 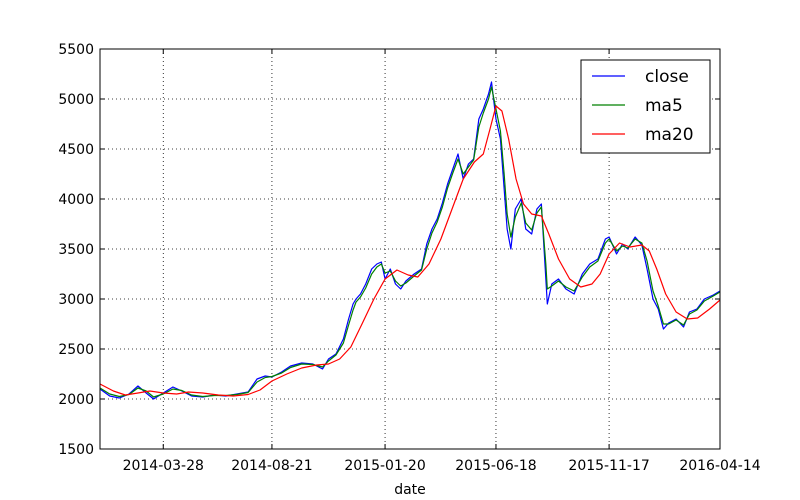 What do you see at coordinates (495, 466) in the screenshot?
I see `x-tick-label: 2015-06-18` at bounding box center [495, 466].